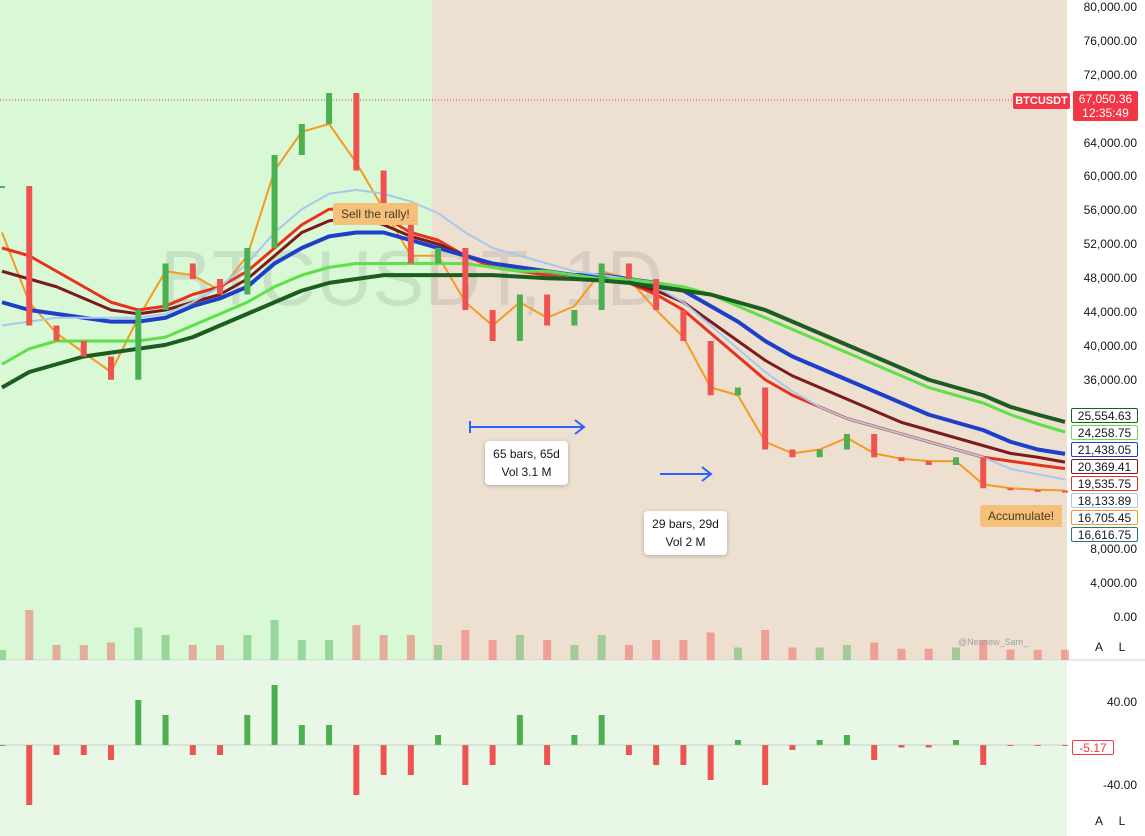  I want to click on price-axis-label: 40,000.00, so click(1110, 345).